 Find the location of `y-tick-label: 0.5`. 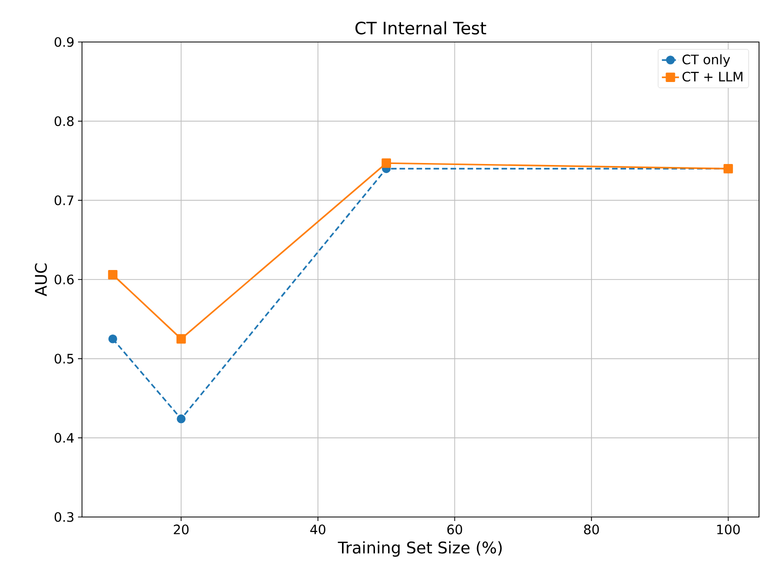

y-tick-label: 0.5 is located at coordinates (64, 359).